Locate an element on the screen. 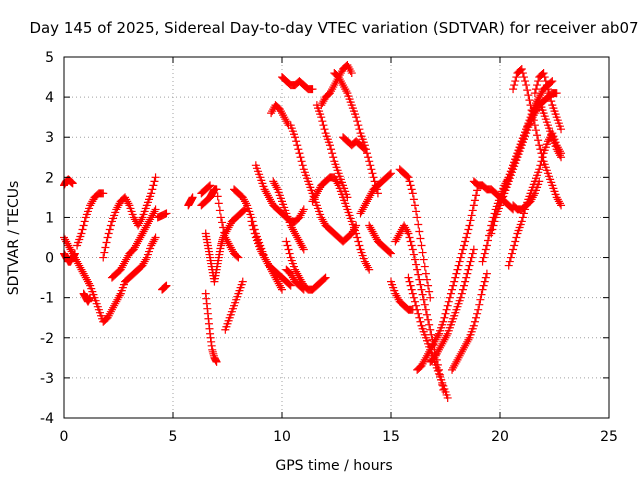 Image resolution: width=640 pixels, height=480 pixels. series-e6 is located at coordinates (548, 101).